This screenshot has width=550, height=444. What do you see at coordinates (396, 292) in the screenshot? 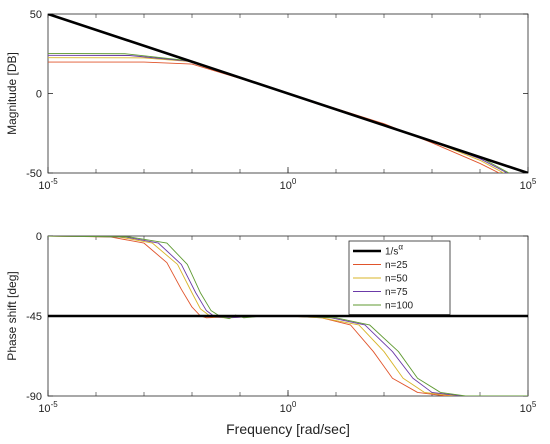
I see `legend-label: n=75` at bounding box center [396, 292].